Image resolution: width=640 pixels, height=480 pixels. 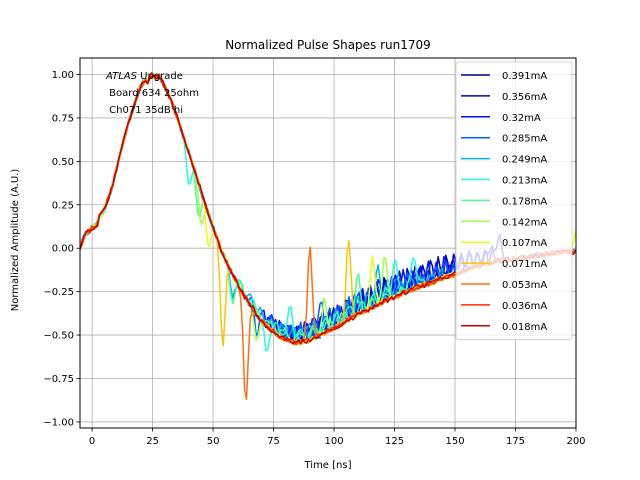 What do you see at coordinates (92, 441) in the screenshot?
I see `x-tick-label: 0` at bounding box center [92, 441].